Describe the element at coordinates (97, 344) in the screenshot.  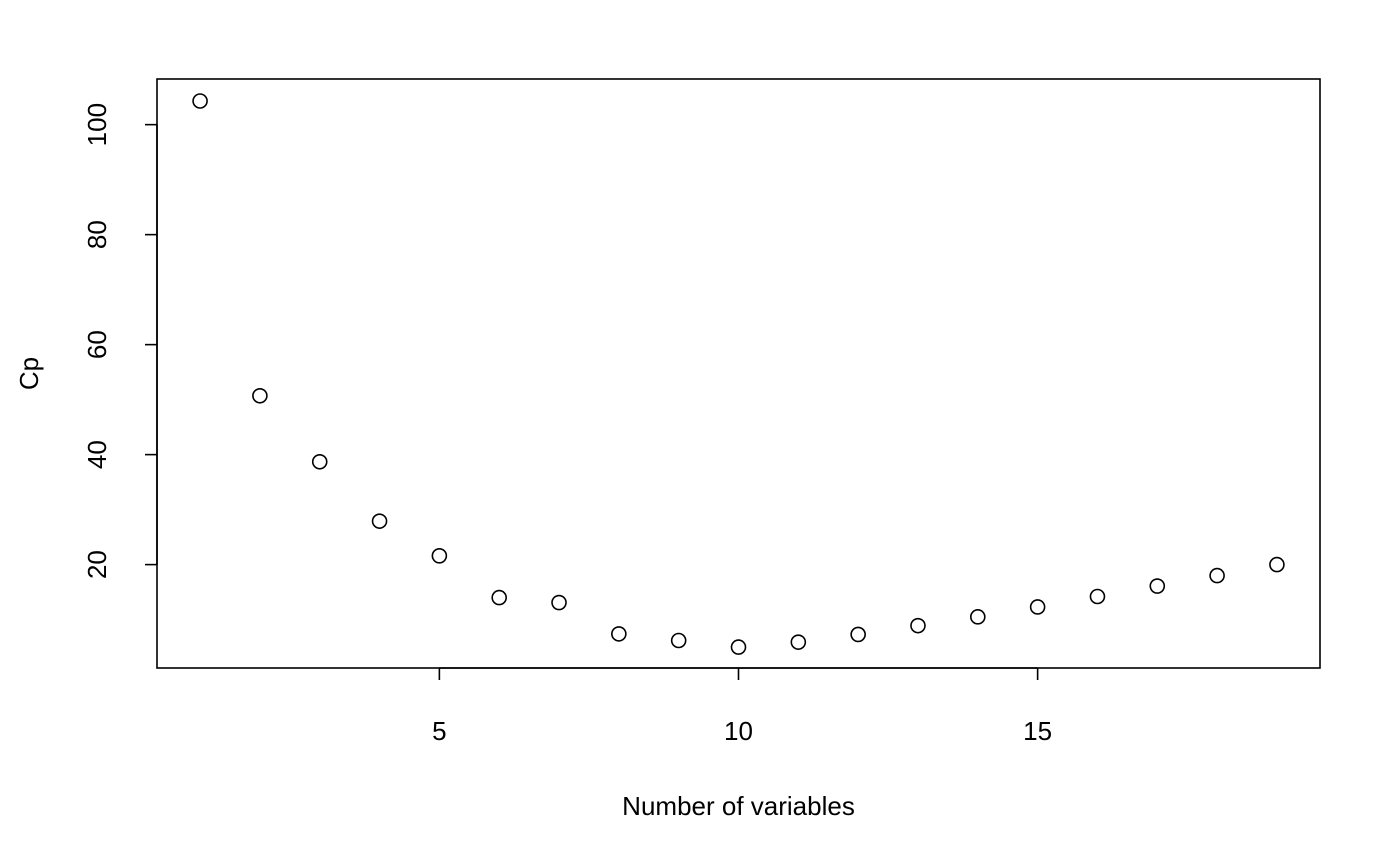
I see `y-tick-label: 60` at that location.